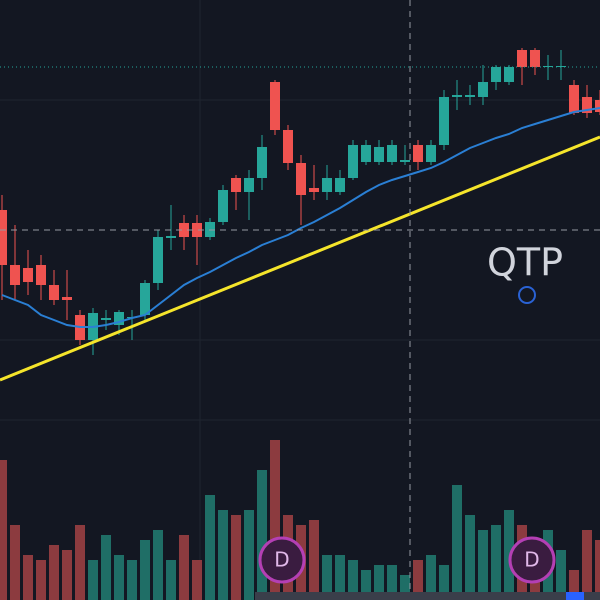 This screenshot has width=600, height=600. I want to click on scrollbar-thumb, so click(575, 596).